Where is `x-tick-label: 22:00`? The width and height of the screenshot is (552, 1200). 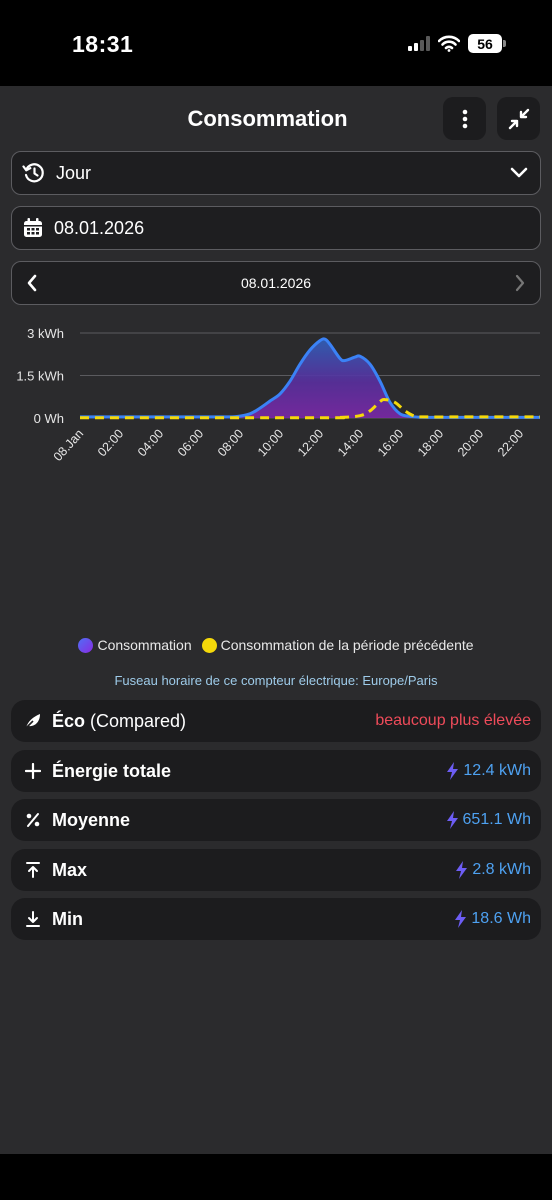 x-tick-label: 22:00 is located at coordinates (510, 443).